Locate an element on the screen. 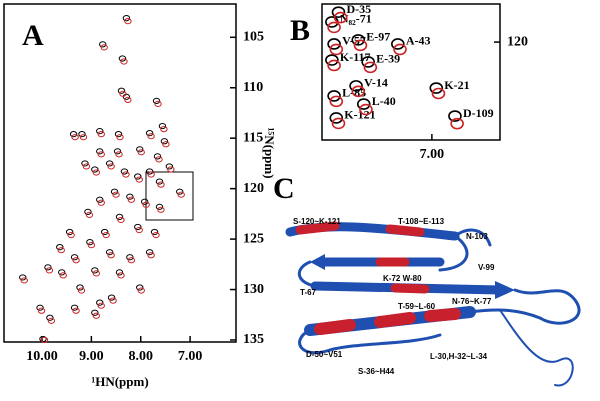 The height and width of the screenshot is (401, 600). structure-label: N-76~K-77 is located at coordinates (472, 301).